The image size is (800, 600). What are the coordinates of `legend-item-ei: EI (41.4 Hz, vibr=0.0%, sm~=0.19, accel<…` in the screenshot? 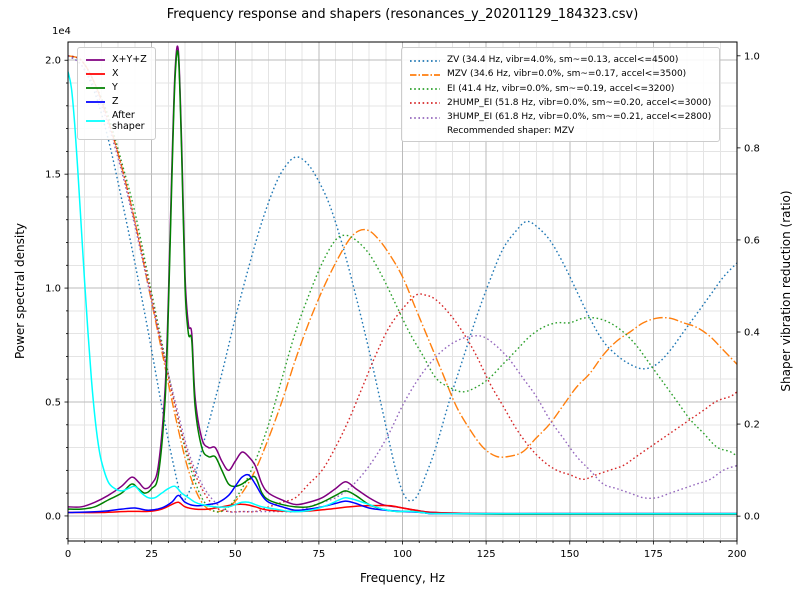 It's located at (560, 89).